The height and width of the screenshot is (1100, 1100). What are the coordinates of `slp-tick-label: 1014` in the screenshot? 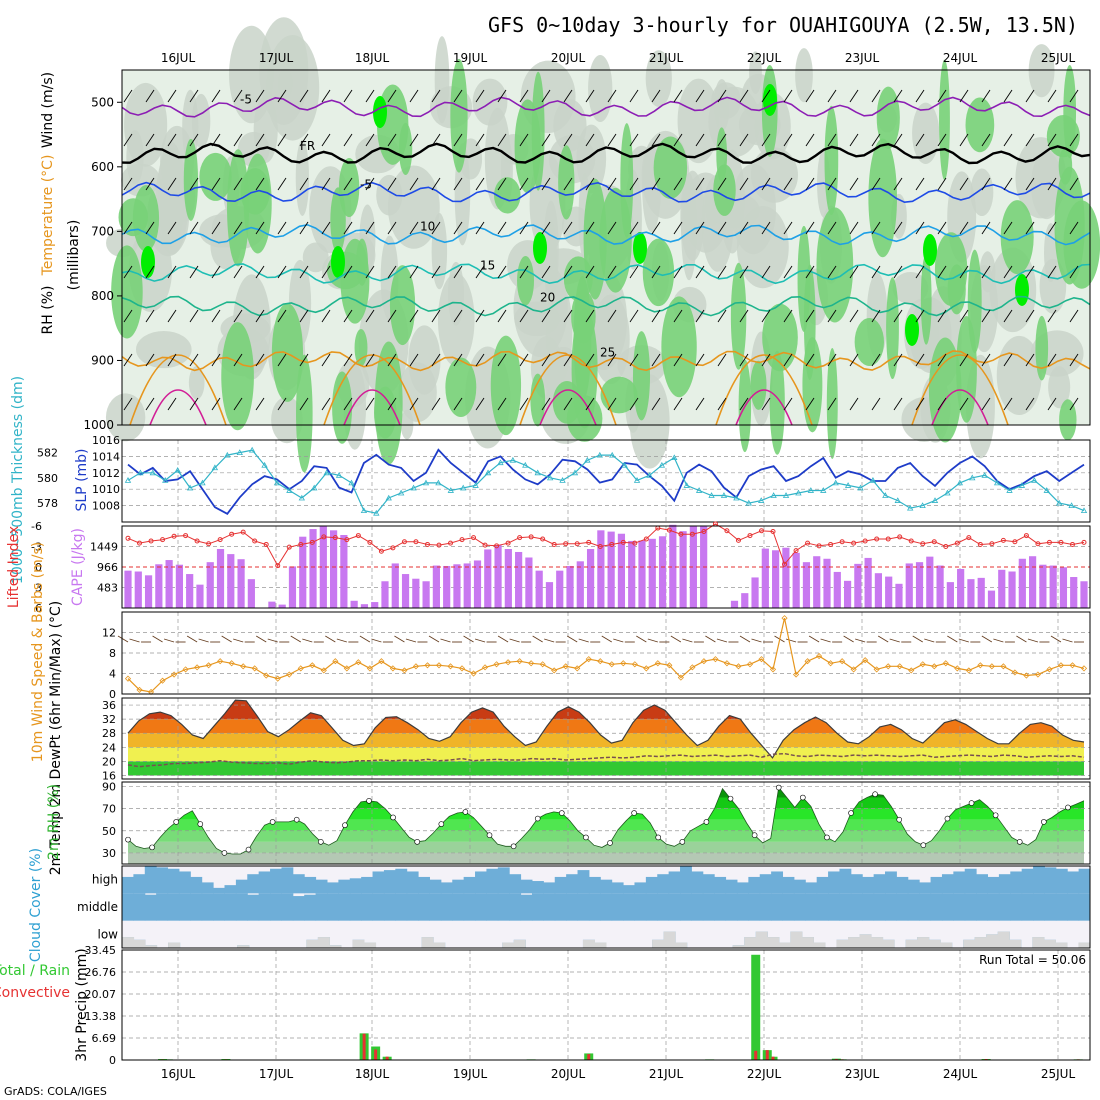 It's located at (106, 456).